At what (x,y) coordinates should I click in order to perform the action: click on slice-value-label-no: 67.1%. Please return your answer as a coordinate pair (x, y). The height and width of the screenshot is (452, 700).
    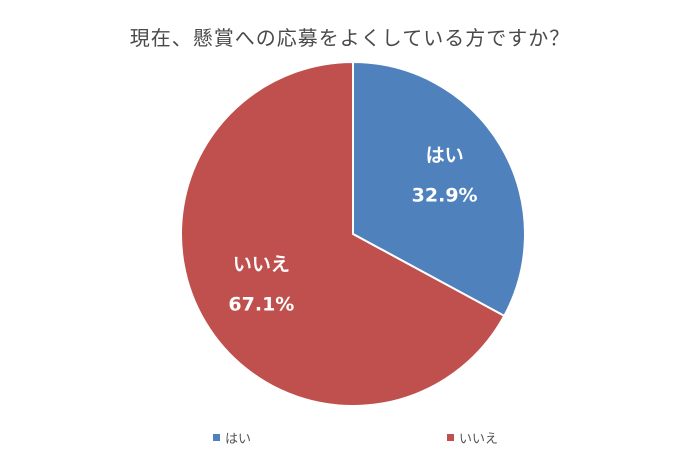
    Looking at the image, I should click on (261, 305).